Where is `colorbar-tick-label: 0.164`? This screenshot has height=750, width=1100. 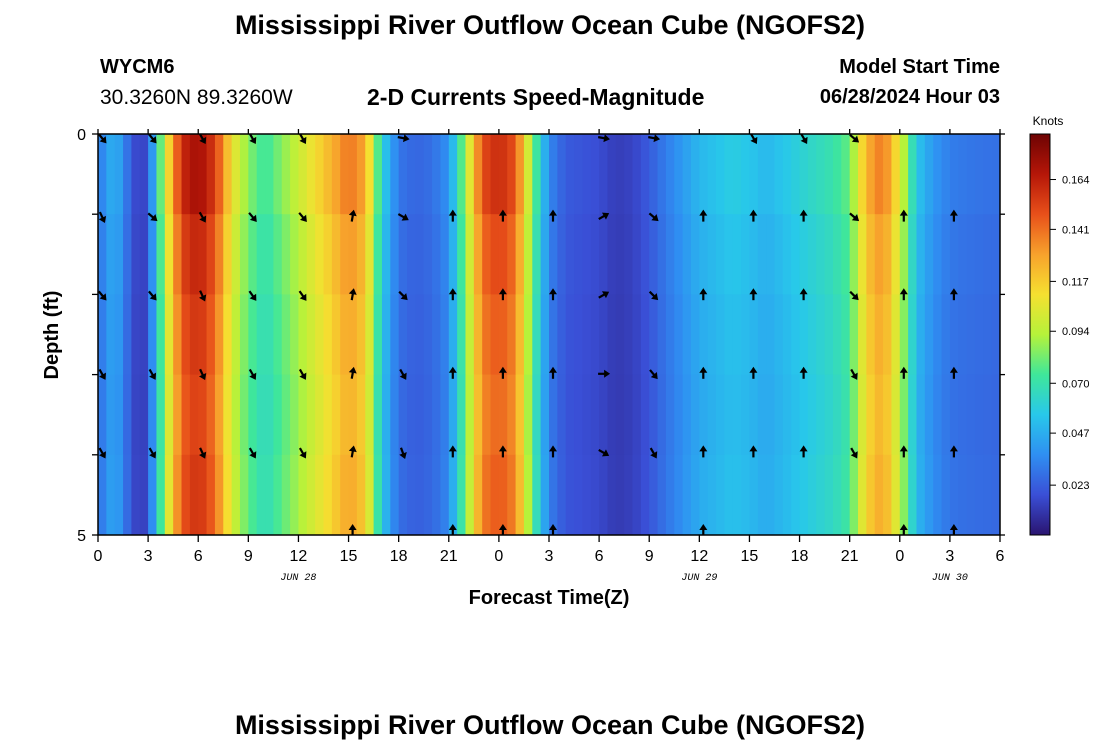
colorbar-tick-label: 0.164 is located at coordinates (1076, 181).